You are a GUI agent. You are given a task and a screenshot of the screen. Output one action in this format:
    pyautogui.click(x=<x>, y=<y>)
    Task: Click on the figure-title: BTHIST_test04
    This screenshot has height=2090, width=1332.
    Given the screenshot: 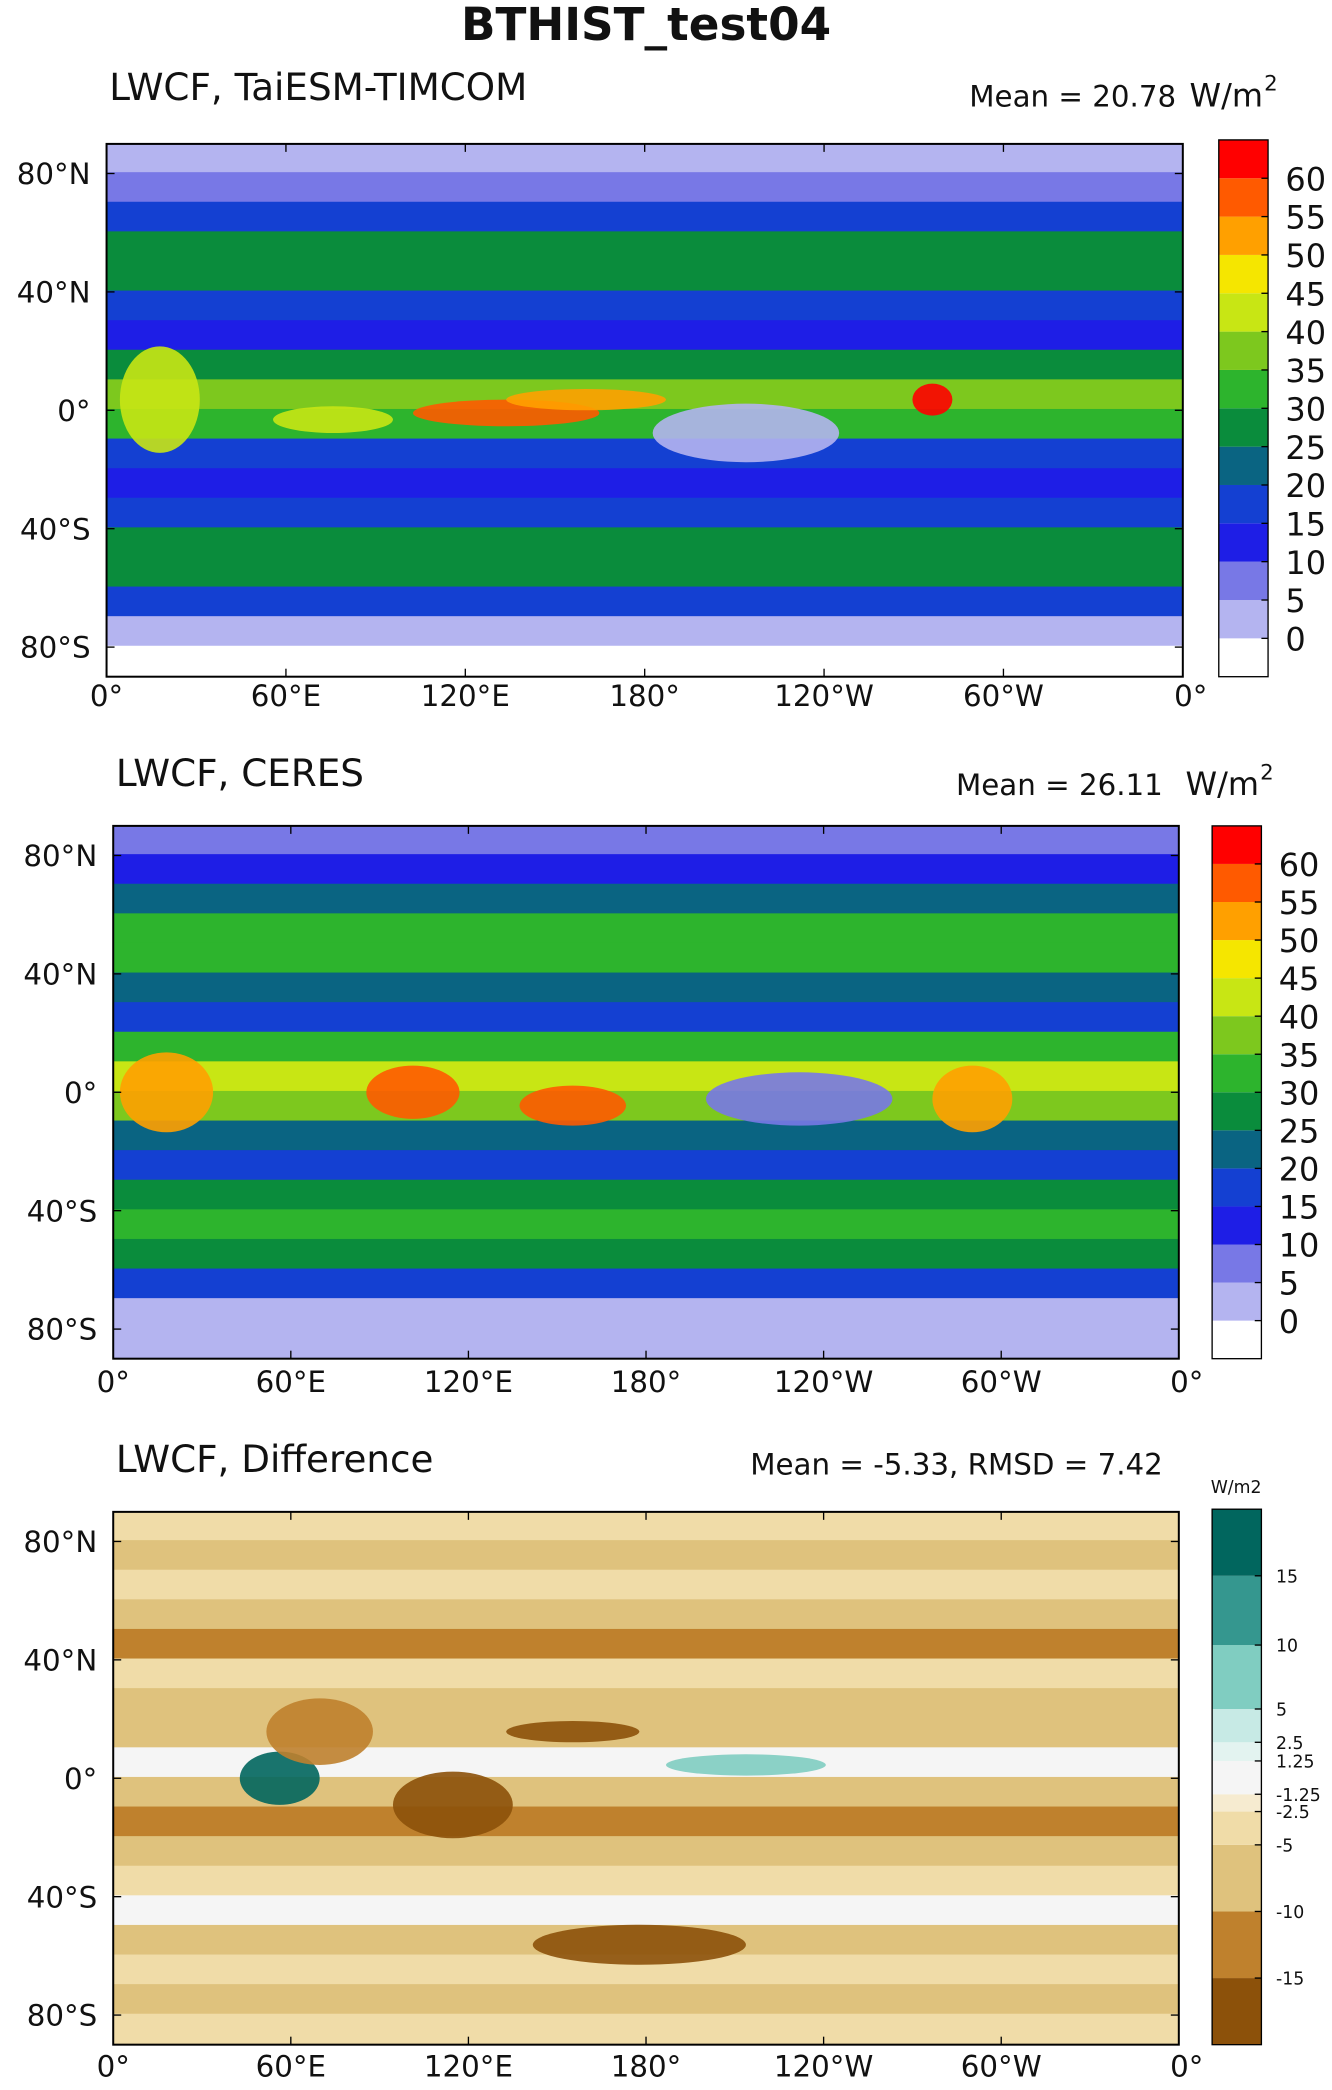 What is the action you would take?
    pyautogui.click(x=646, y=25)
    